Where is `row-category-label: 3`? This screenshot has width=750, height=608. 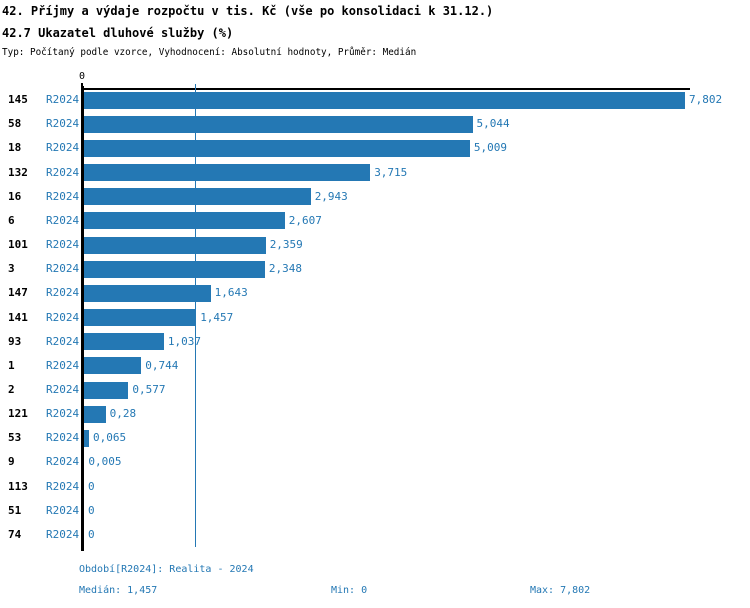
row-category-label: 3 is located at coordinates (11, 269).